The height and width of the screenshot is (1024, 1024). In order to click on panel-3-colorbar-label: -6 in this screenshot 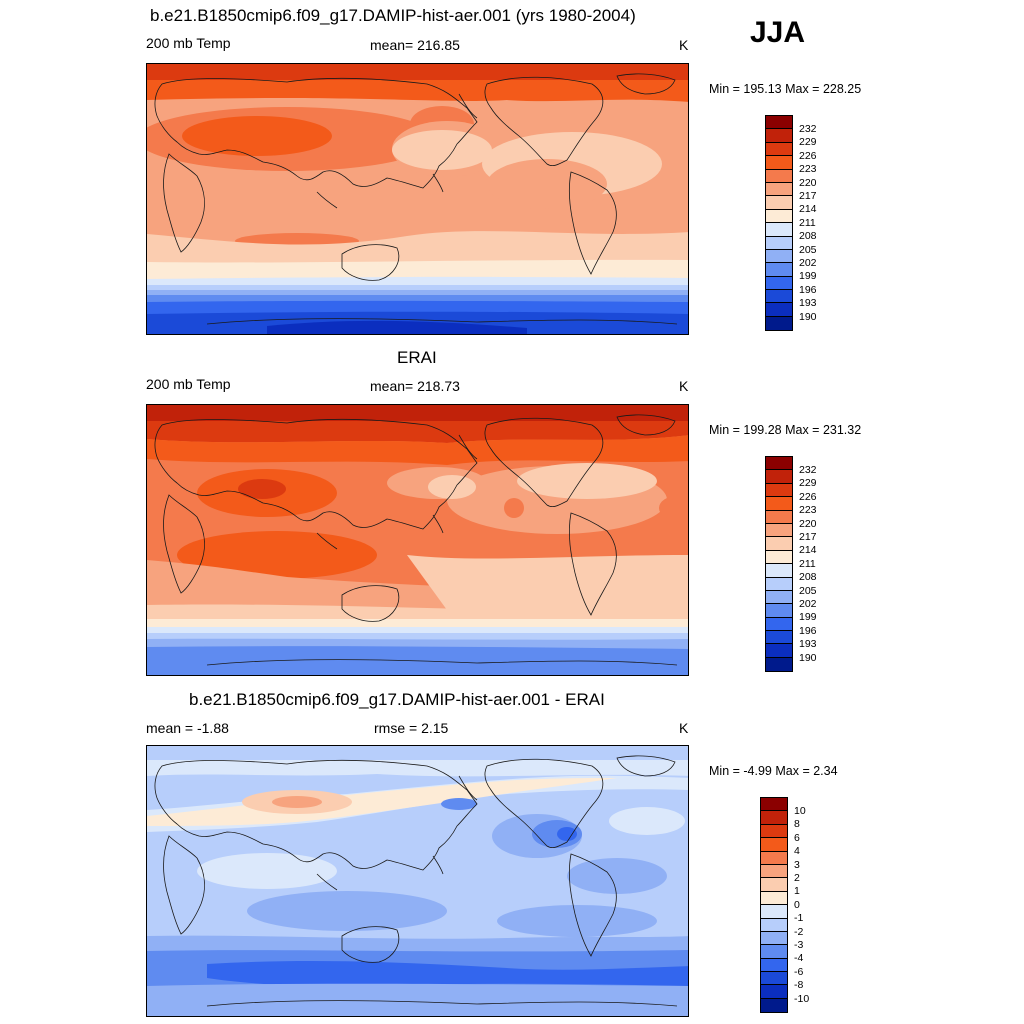, I will do `click(799, 971)`.